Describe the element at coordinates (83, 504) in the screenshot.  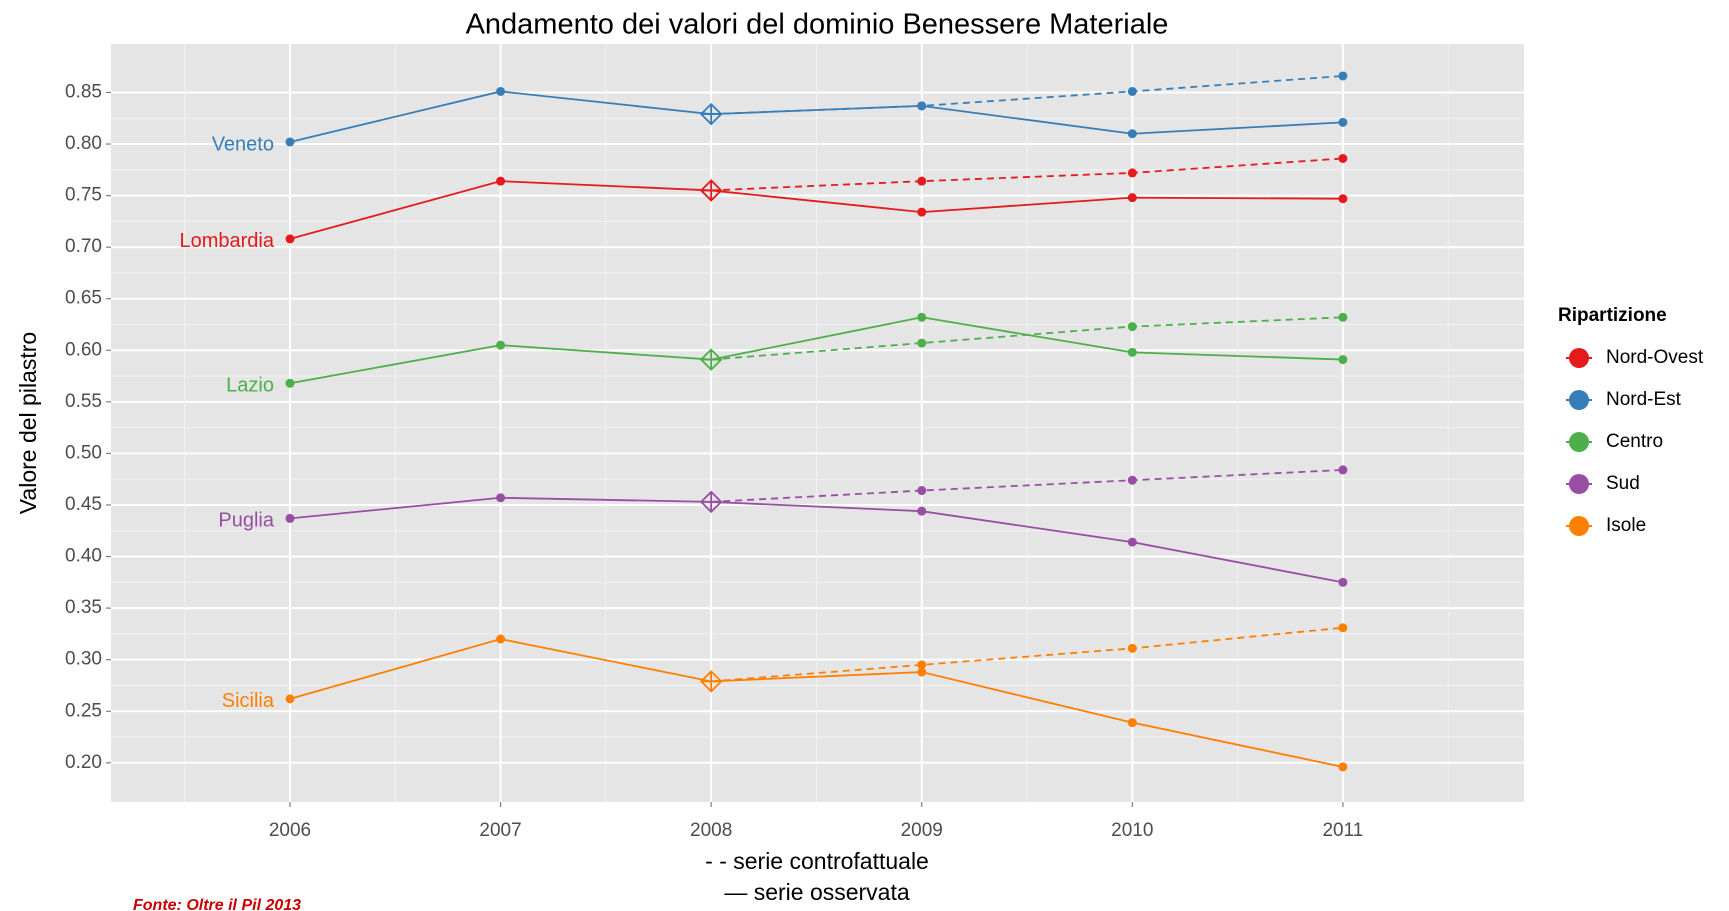
I see `y-tick-label: 0.45` at that location.